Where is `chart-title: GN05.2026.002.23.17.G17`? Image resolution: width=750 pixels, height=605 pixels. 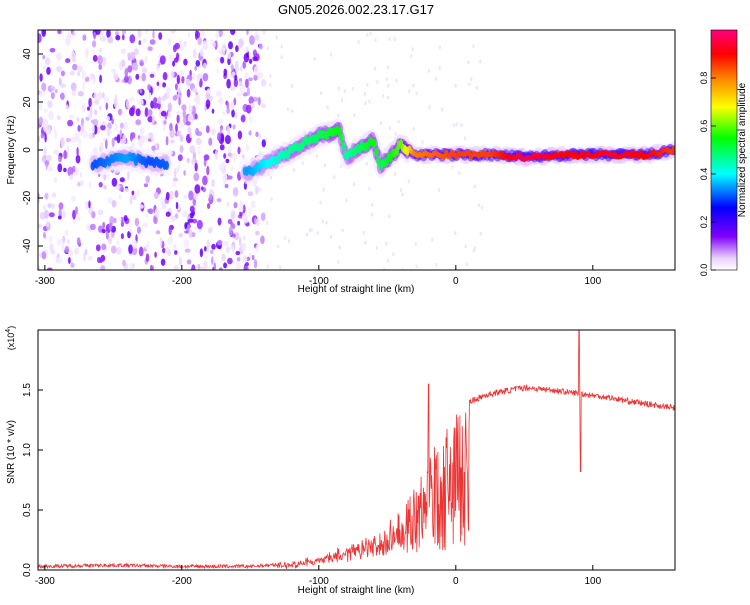
chart-title: GN05.2026.002.23.17.G17 is located at coordinates (356, 9).